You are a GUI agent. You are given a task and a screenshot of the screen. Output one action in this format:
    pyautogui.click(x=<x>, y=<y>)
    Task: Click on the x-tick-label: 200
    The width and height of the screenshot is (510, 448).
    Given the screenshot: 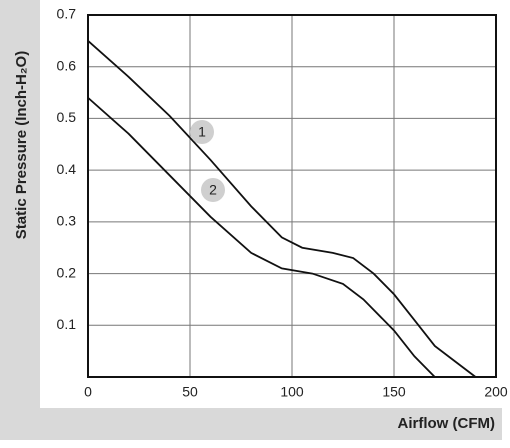 What is the action you would take?
    pyautogui.click(x=496, y=392)
    